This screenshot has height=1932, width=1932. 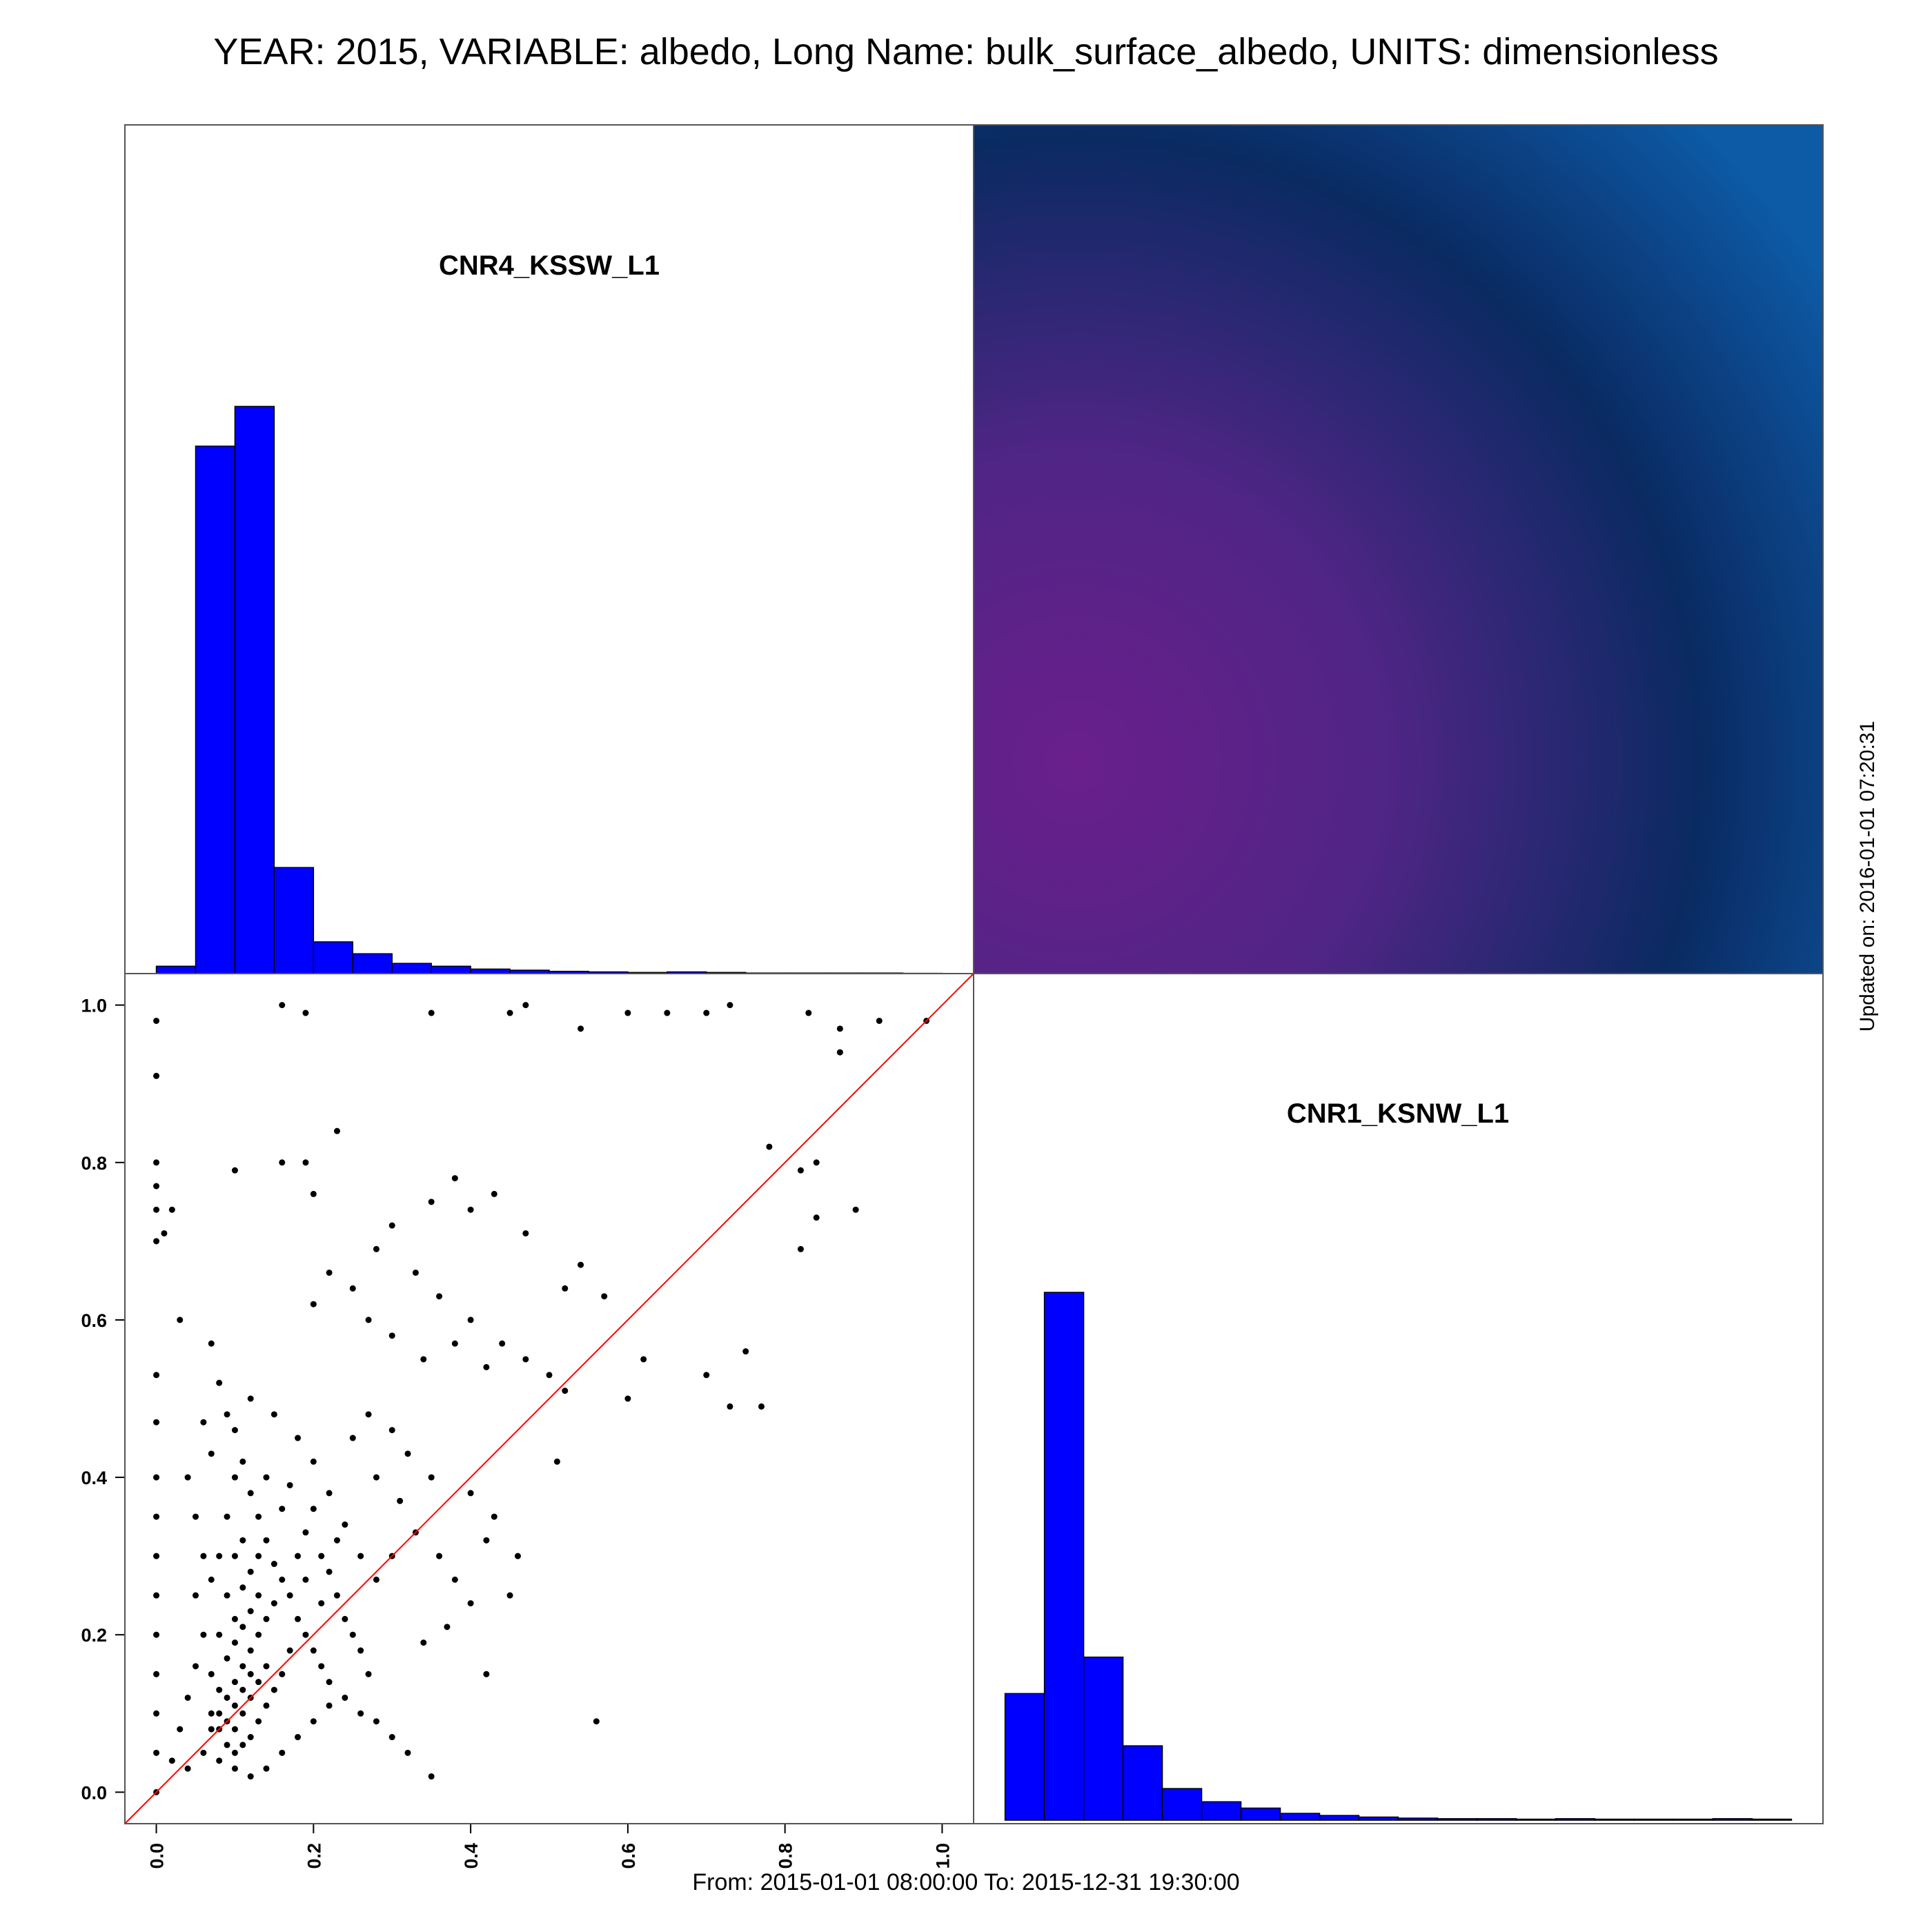 I want to click on x-tick-label: 0.6, so click(x=628, y=1856).